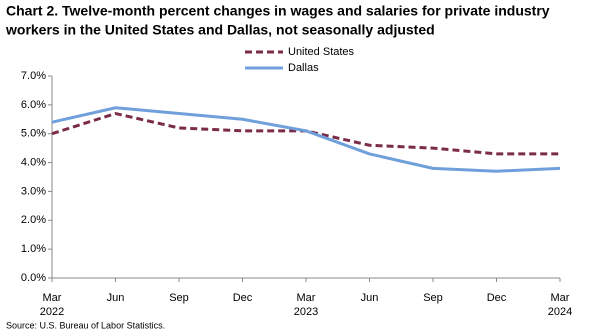 This screenshot has width=596, height=335. What do you see at coordinates (33, 76) in the screenshot?
I see `y-tick-label: 7.0%` at bounding box center [33, 76].